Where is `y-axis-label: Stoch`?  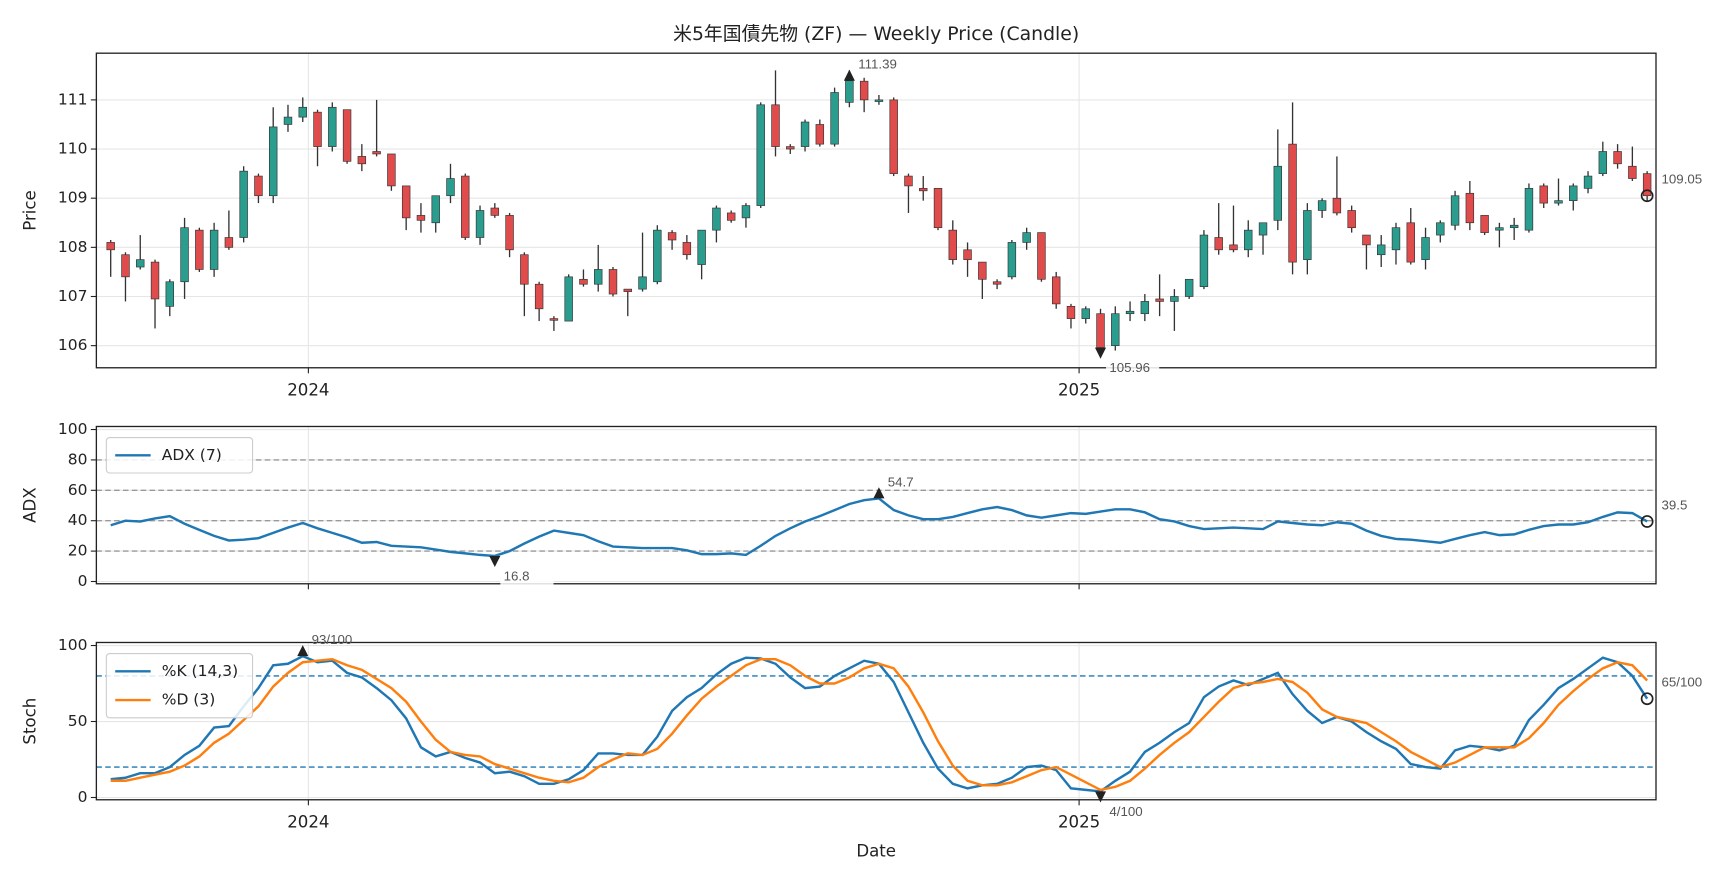 y-axis-label: Stoch is located at coordinates (30, 721).